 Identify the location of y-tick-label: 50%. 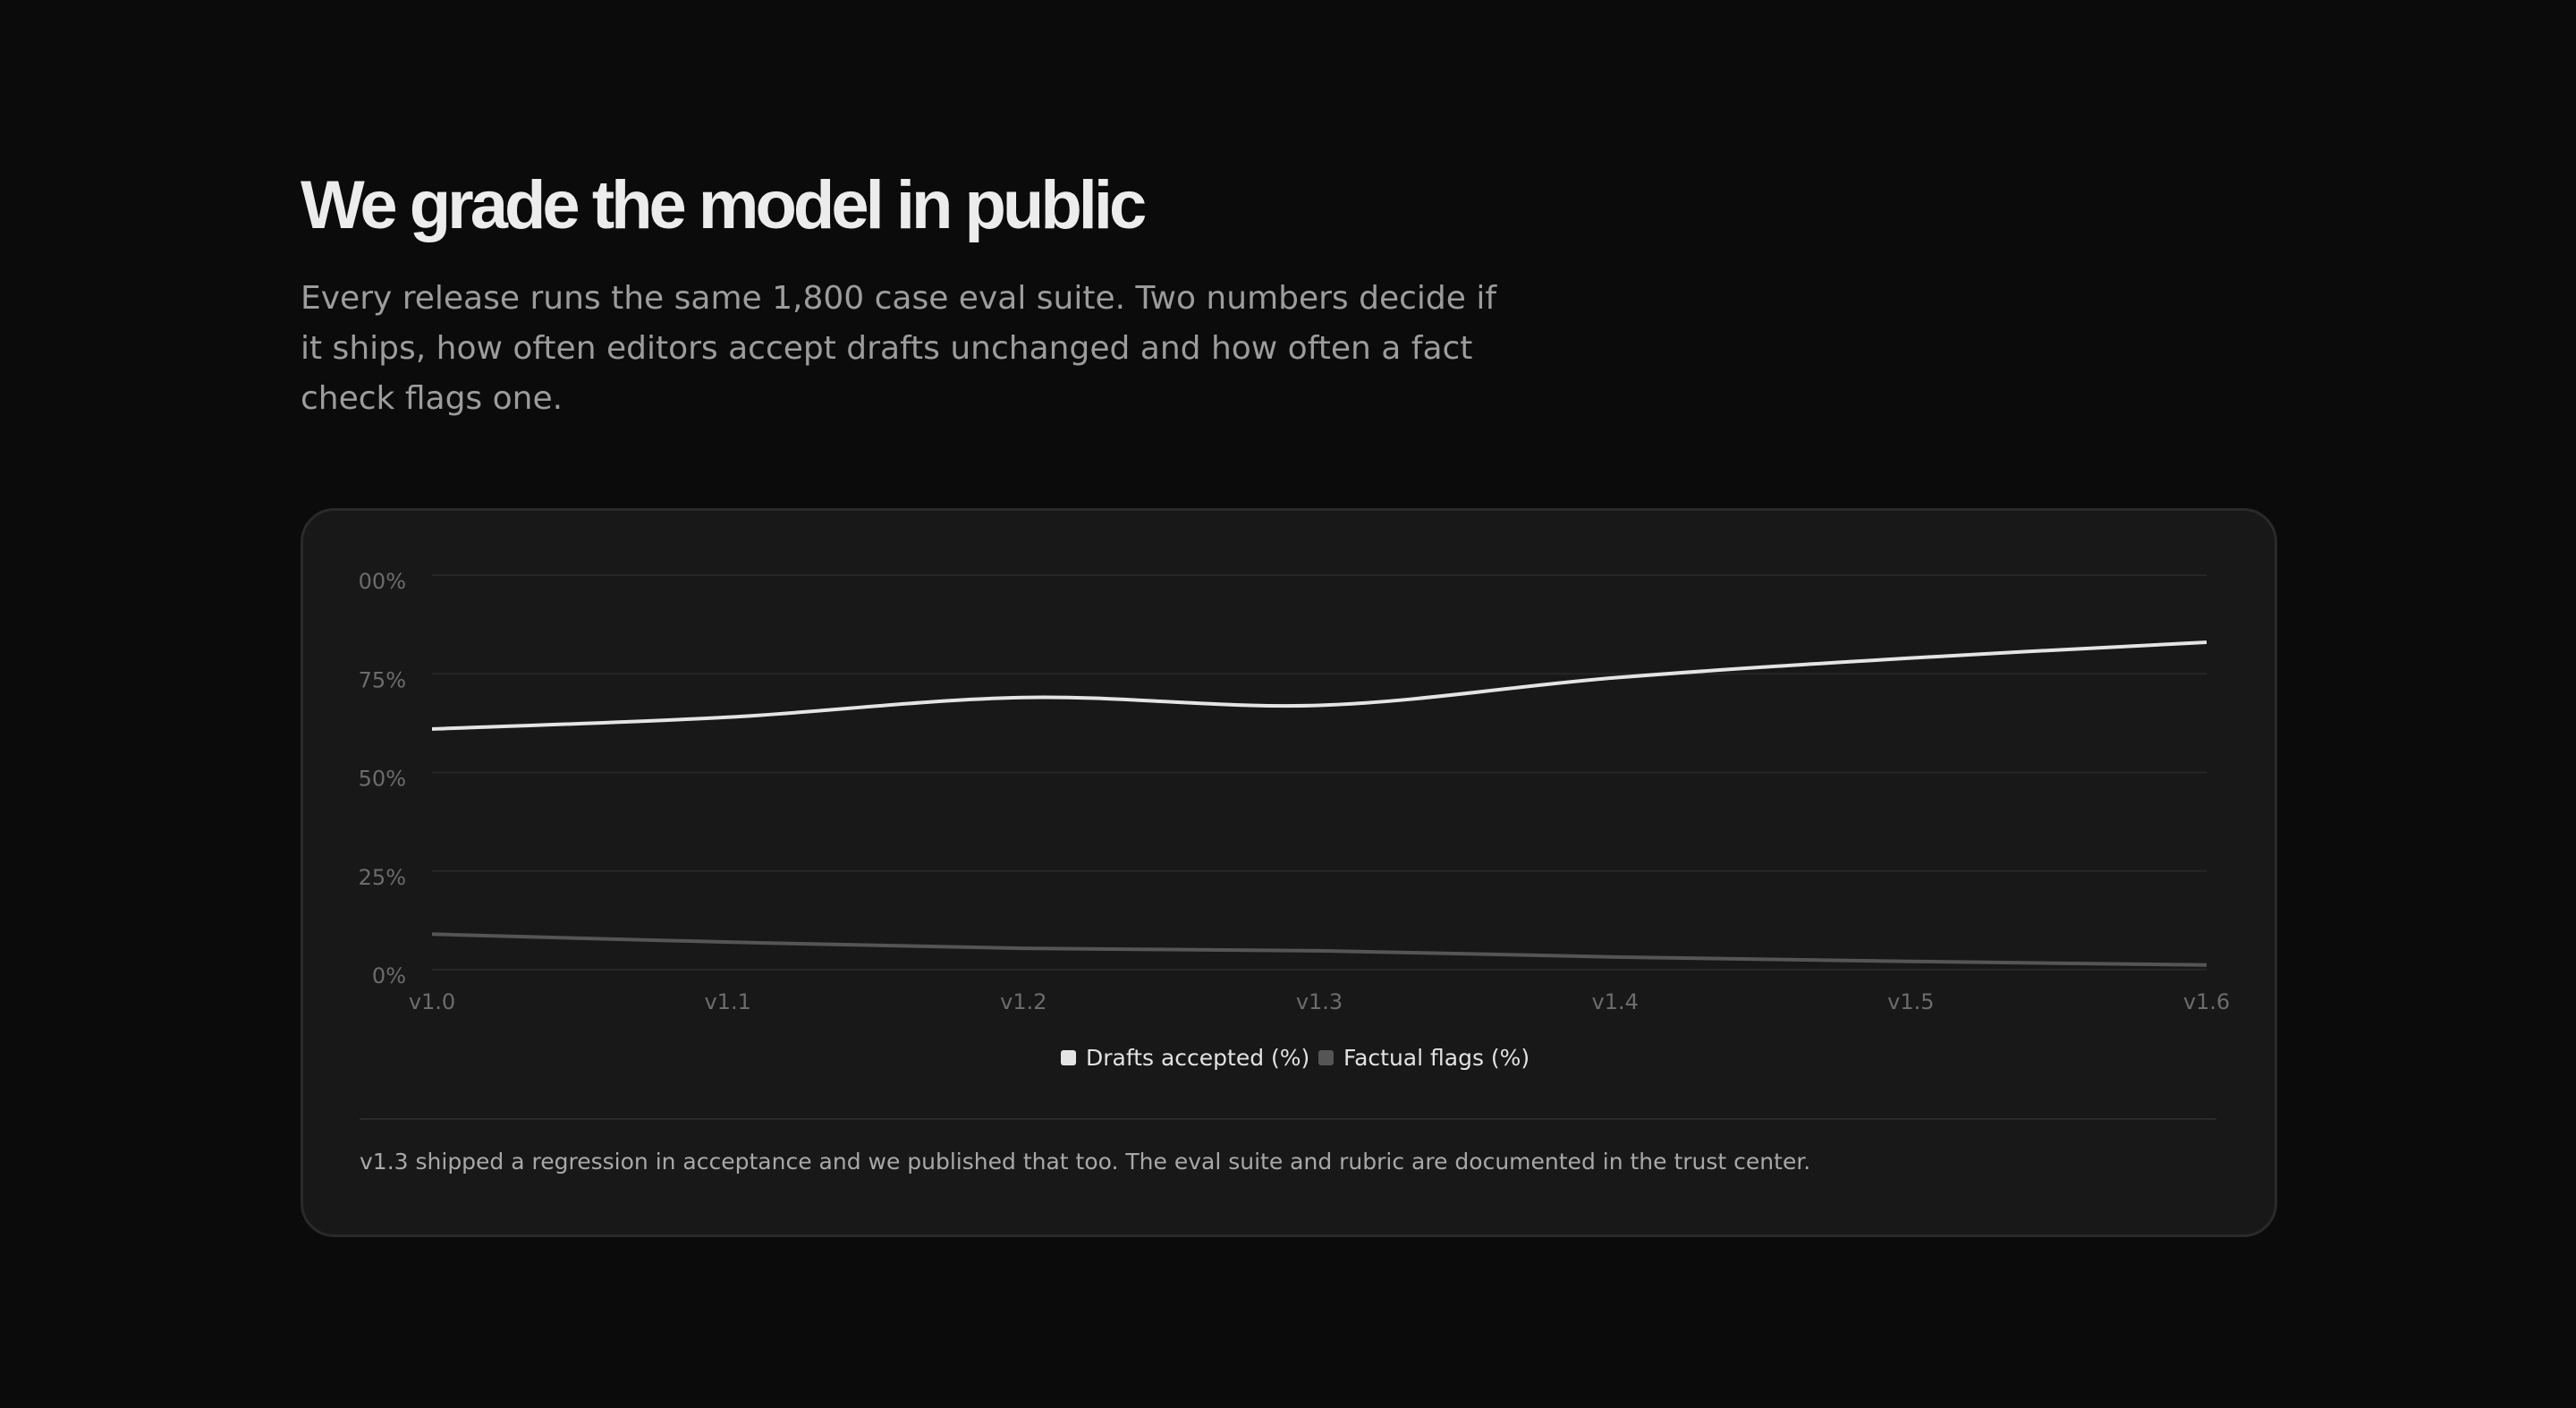
(382, 779).